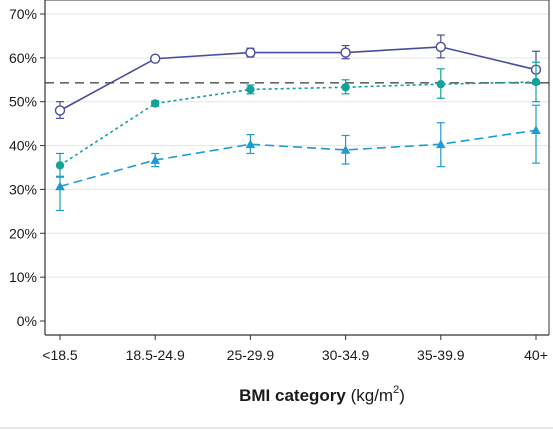 The image size is (553, 431). I want to click on y-tick-label: 70%, so click(23, 14).